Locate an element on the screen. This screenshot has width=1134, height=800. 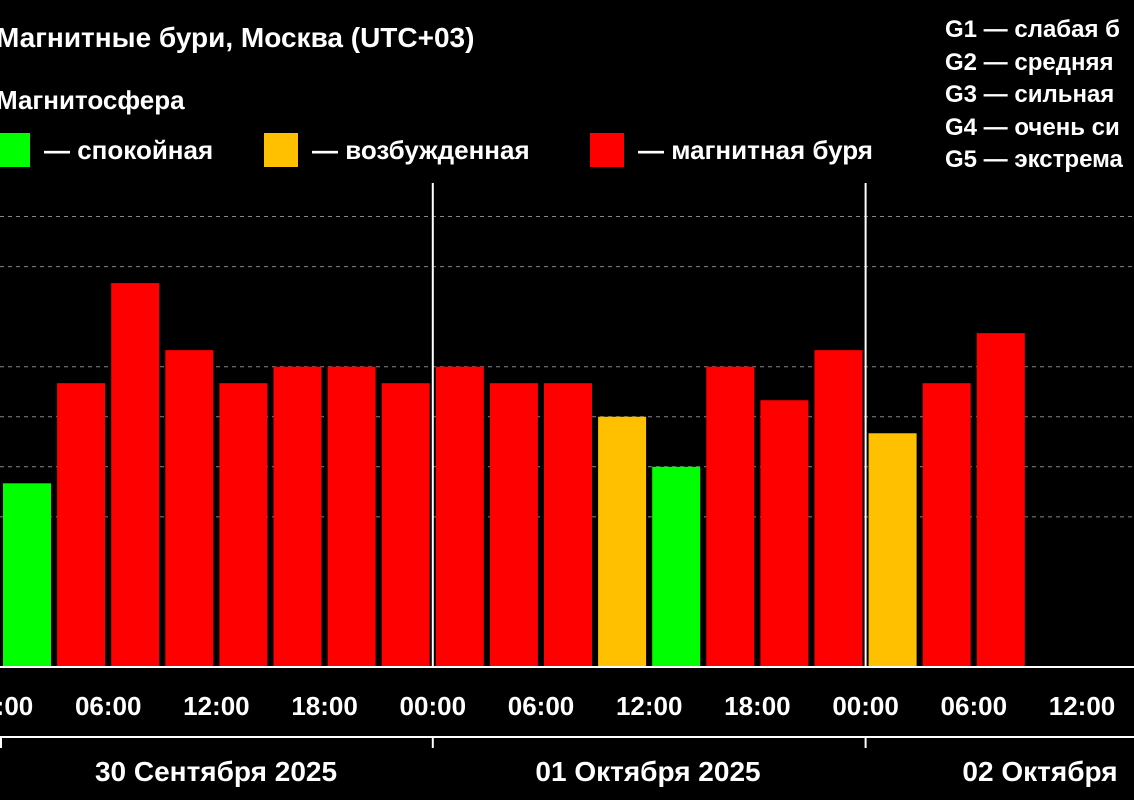
legend-item-storm: — магнитная буря is located at coordinates (731, 150).